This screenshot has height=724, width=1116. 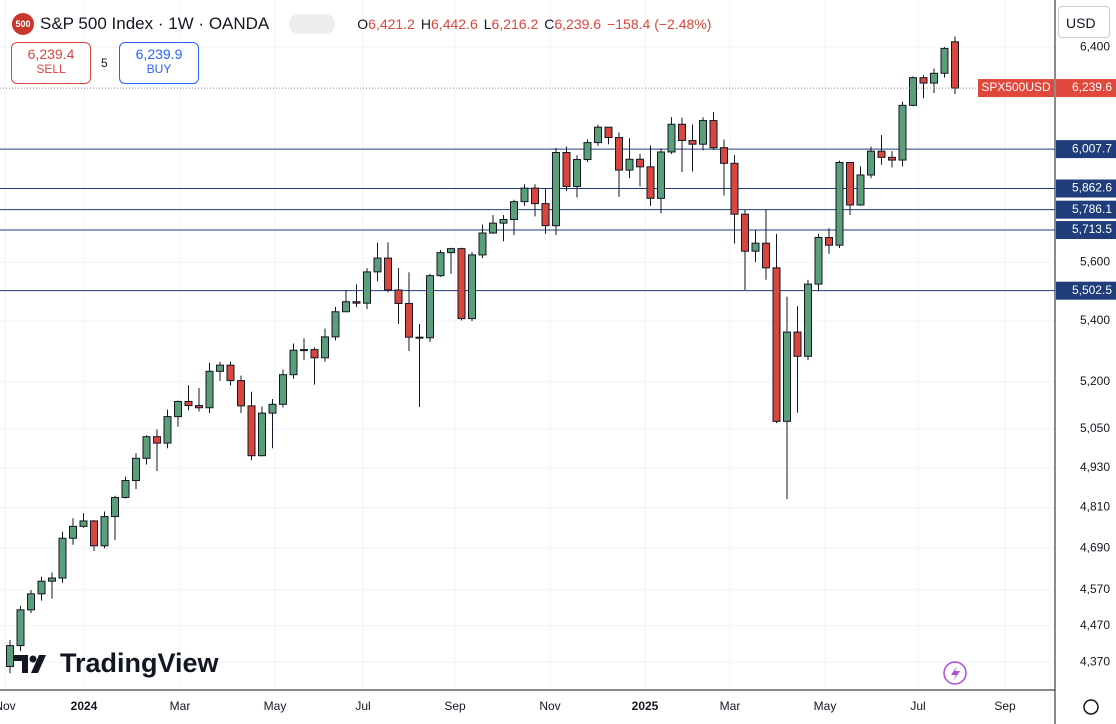 What do you see at coordinates (159, 69) in the screenshot?
I see `buy-label: BUY` at bounding box center [159, 69].